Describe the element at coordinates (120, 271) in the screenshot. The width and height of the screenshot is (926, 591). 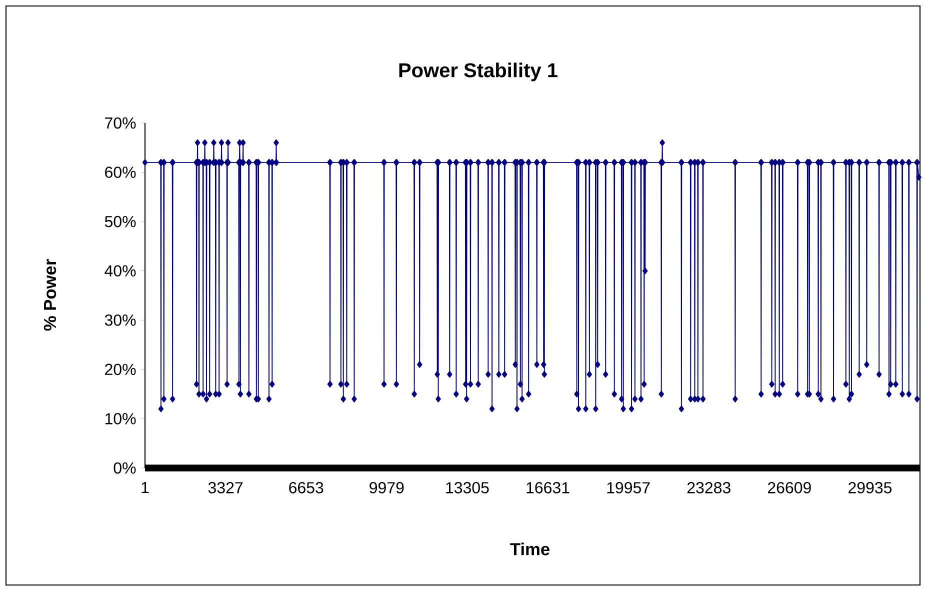
I see `y-tick-label: 40%` at that location.